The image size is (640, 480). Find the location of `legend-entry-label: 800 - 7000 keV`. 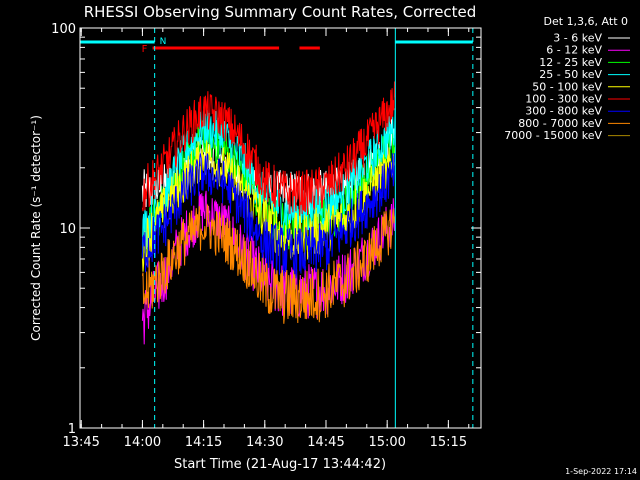

legend-entry-label: 800 - 7000 keV is located at coordinates (560, 123).